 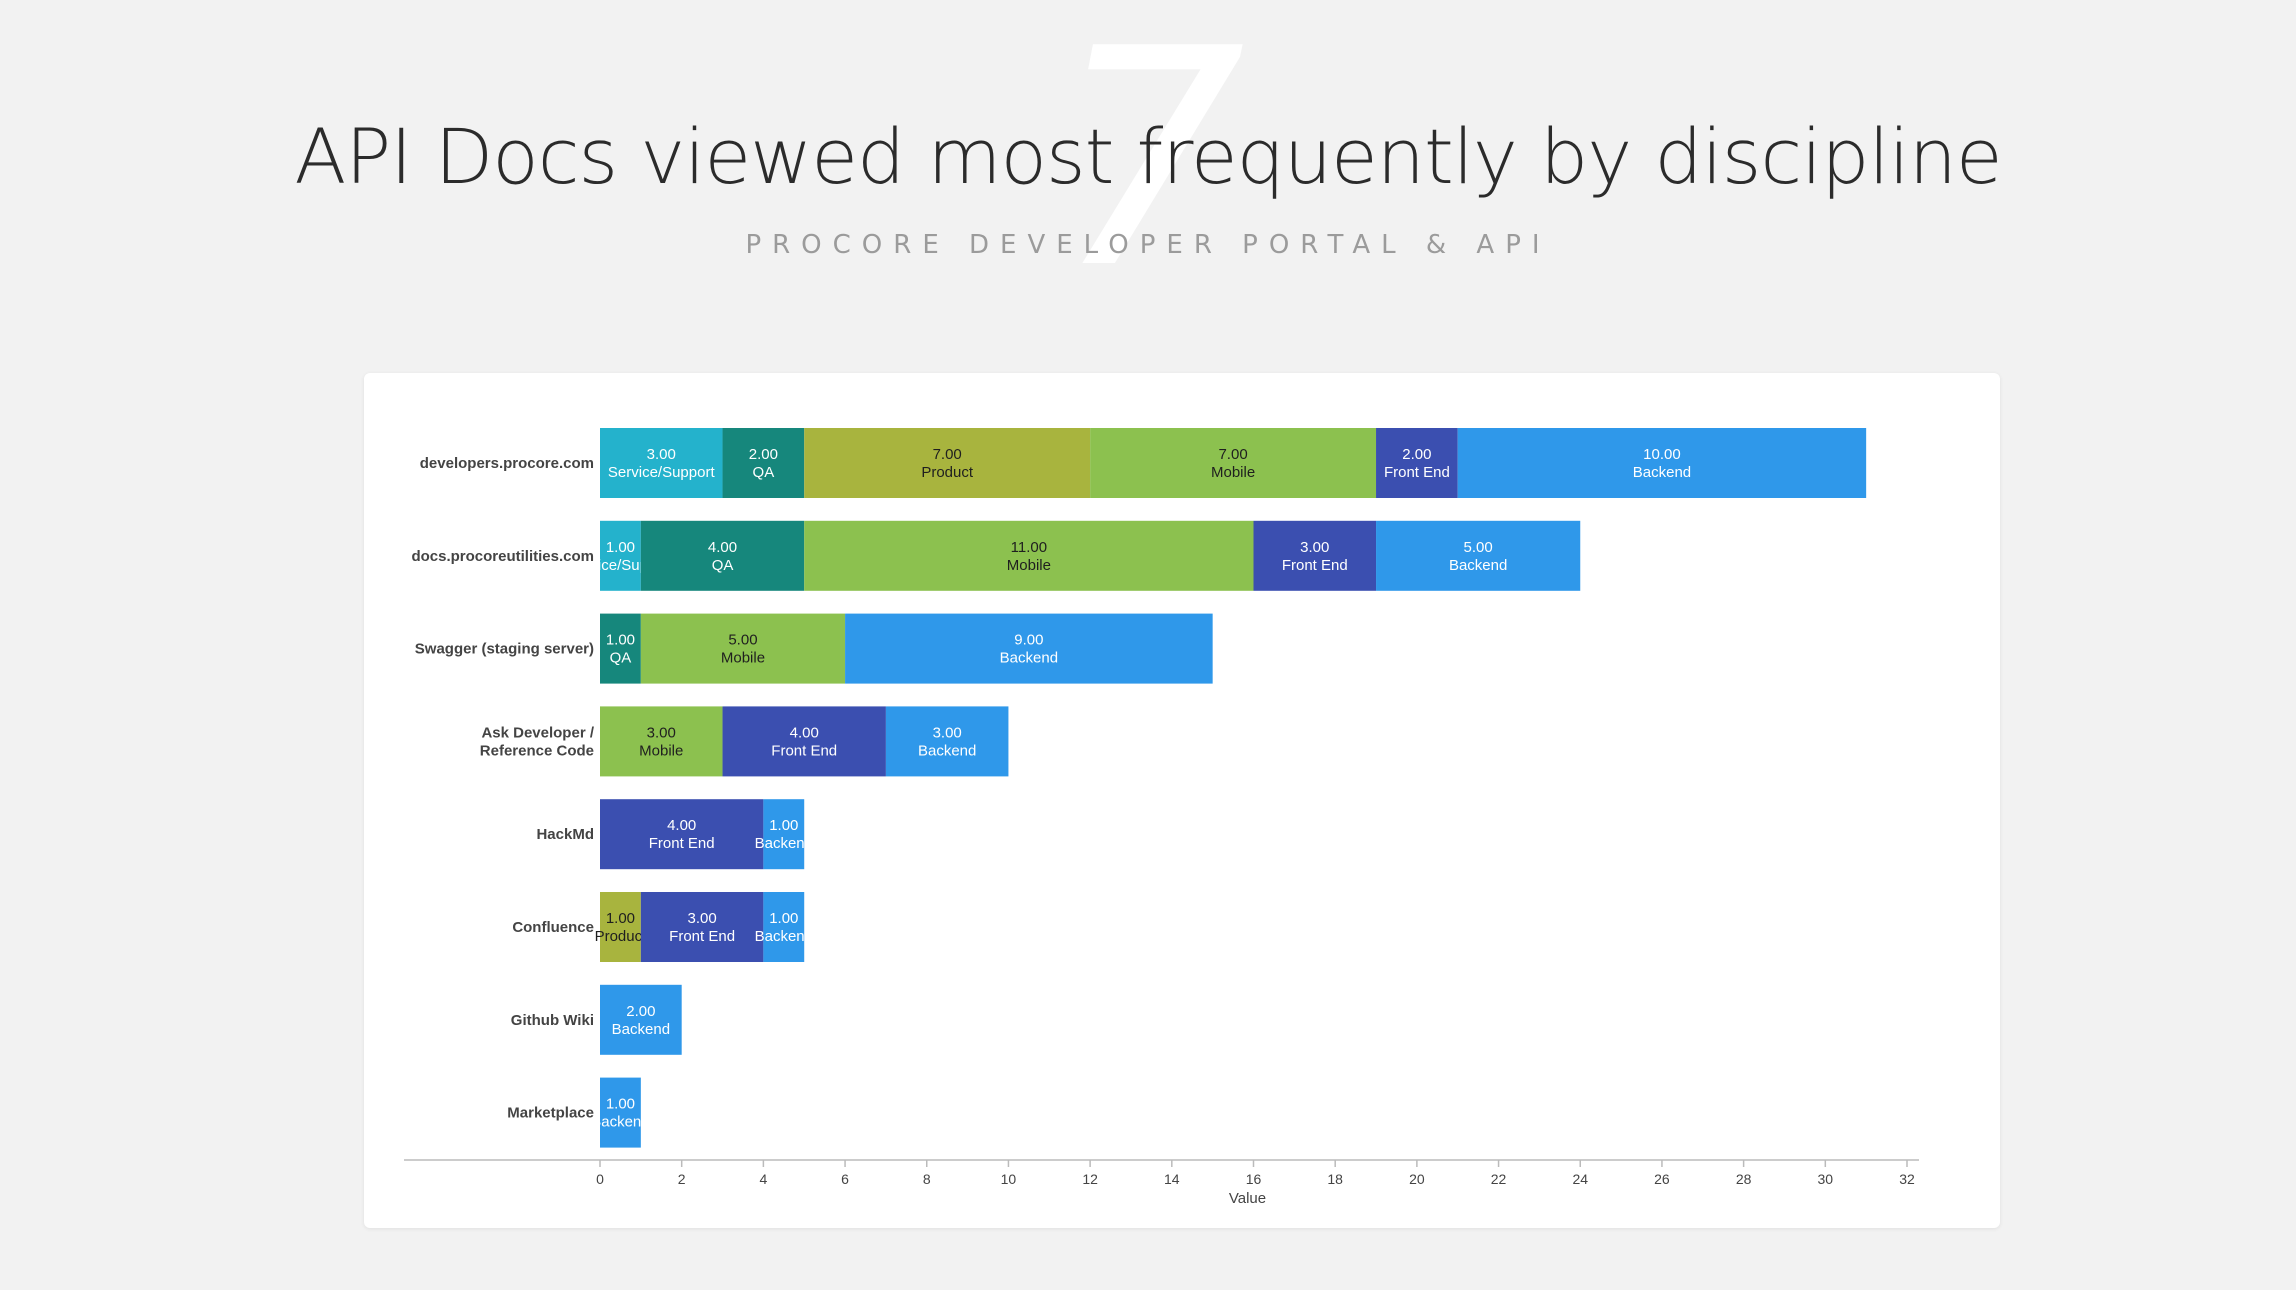 What do you see at coordinates (1907, 1179) in the screenshot?
I see `x-tick-label: 32` at bounding box center [1907, 1179].